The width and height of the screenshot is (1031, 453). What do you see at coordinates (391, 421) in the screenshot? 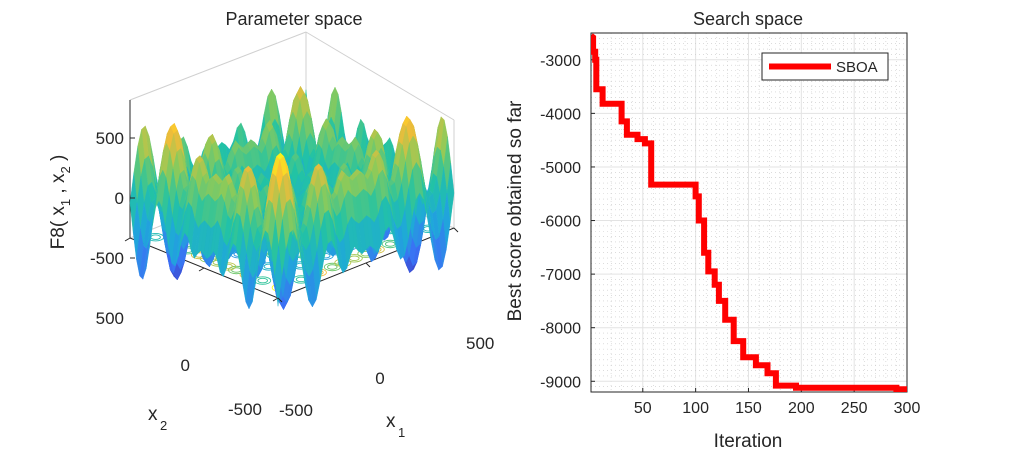
I see `x1-label: x` at bounding box center [391, 421].